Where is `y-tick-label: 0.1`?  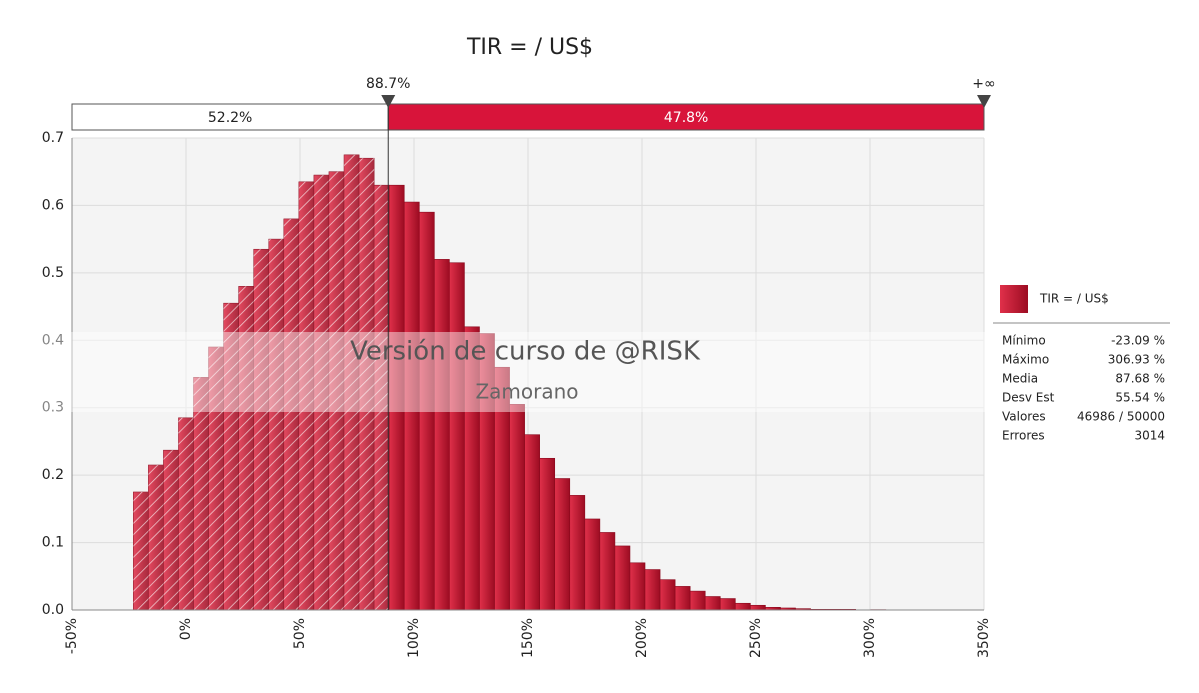
y-tick-label: 0.1 is located at coordinates (53, 543).